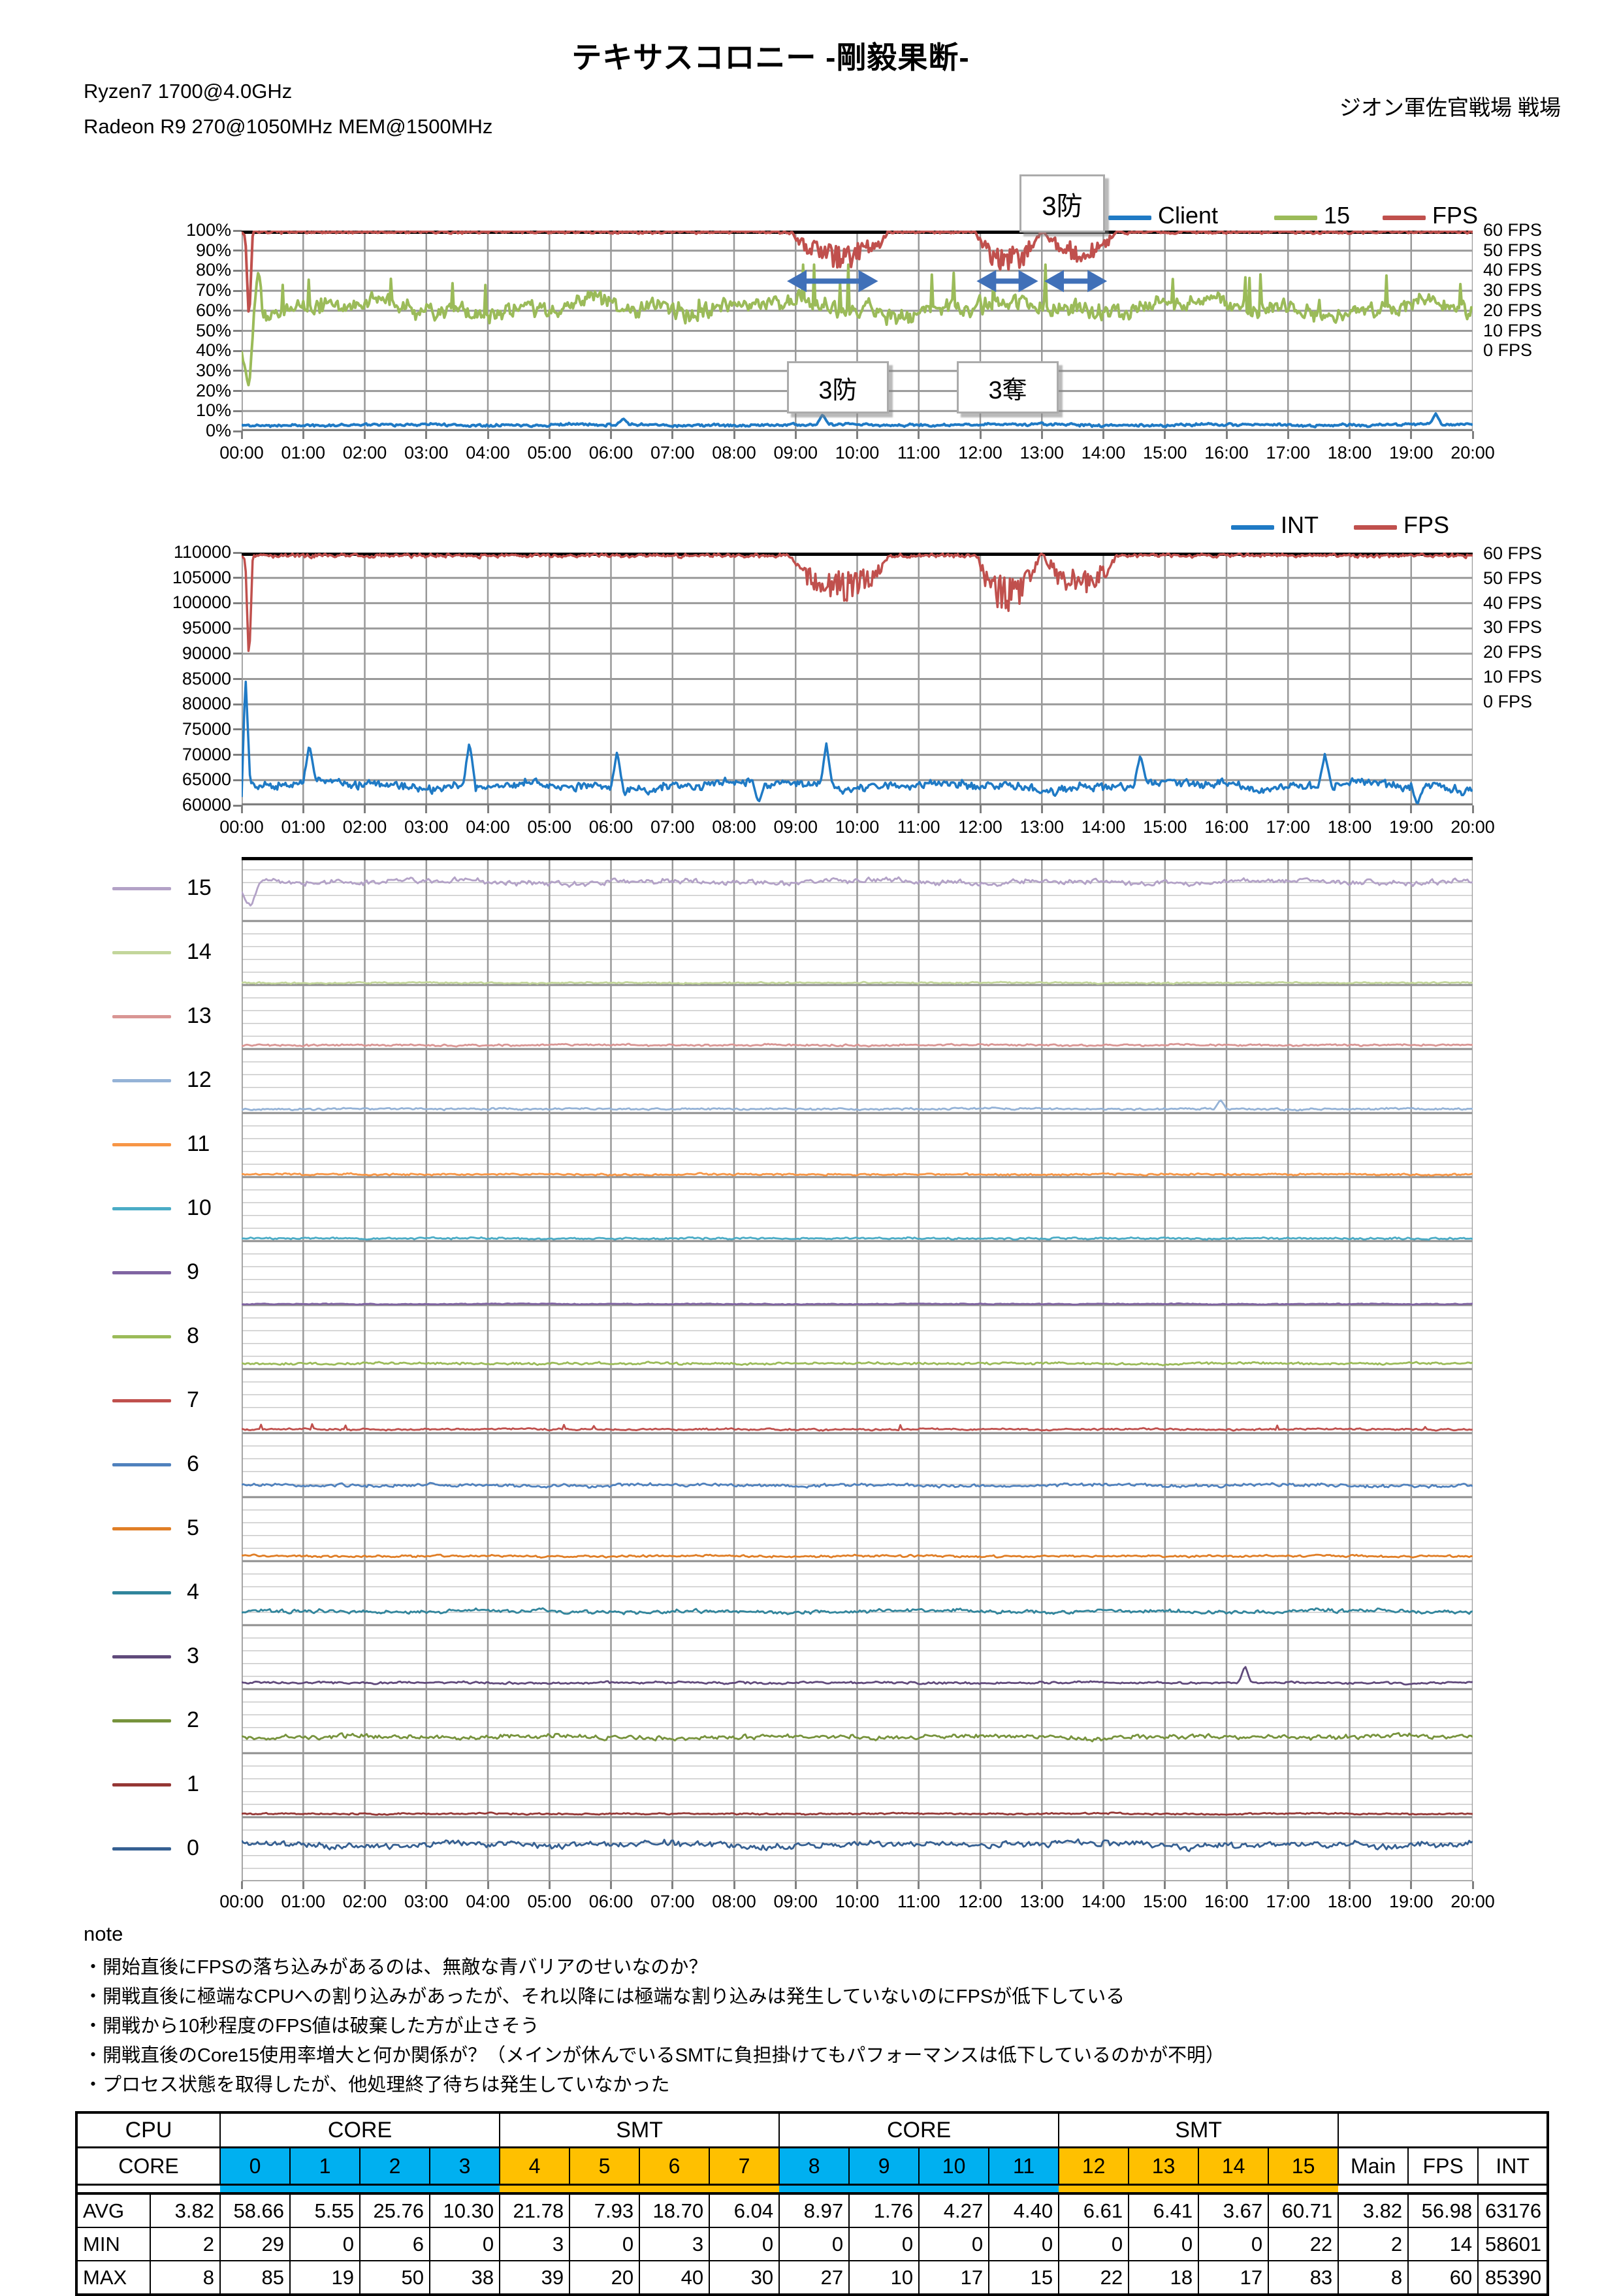  Describe the element at coordinates (218, 430) in the screenshot. I see `y-axis-left-label: 0%` at that location.